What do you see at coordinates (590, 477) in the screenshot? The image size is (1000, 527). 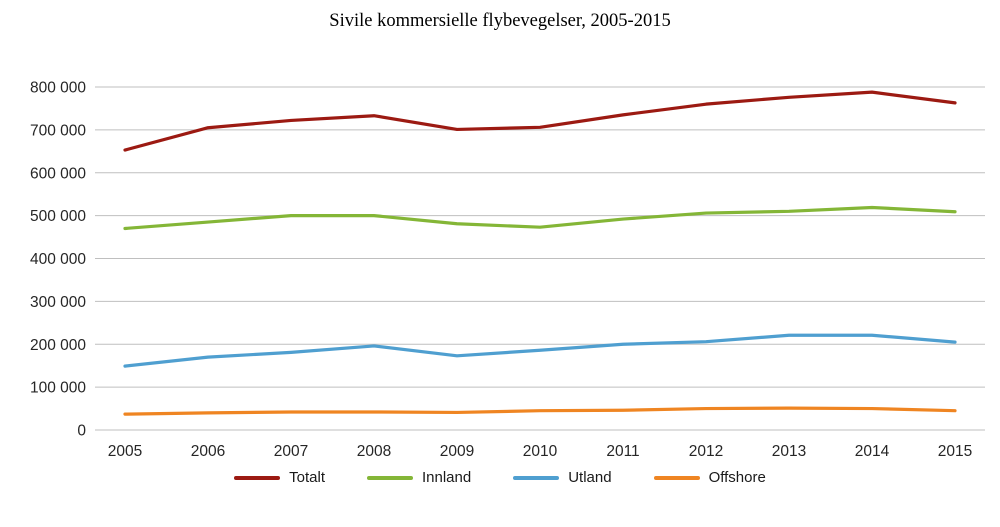 I see `legend-label: Utland` at bounding box center [590, 477].